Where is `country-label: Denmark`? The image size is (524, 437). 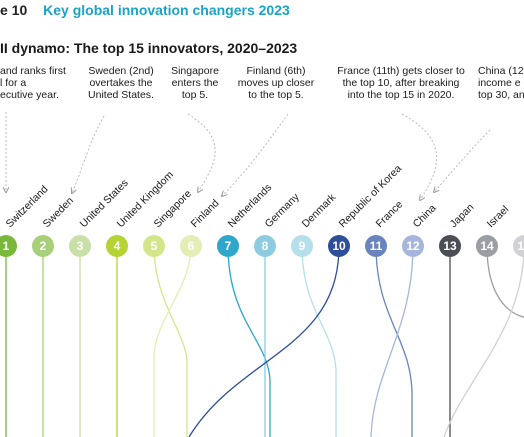 country-label: Denmark is located at coordinates (319, 210).